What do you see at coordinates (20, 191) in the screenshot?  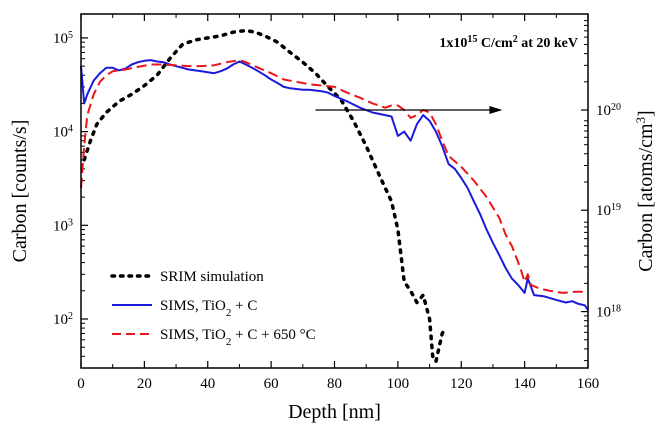 I see `y-axis-title-left: Carbon [counts/s]` at bounding box center [20, 191].